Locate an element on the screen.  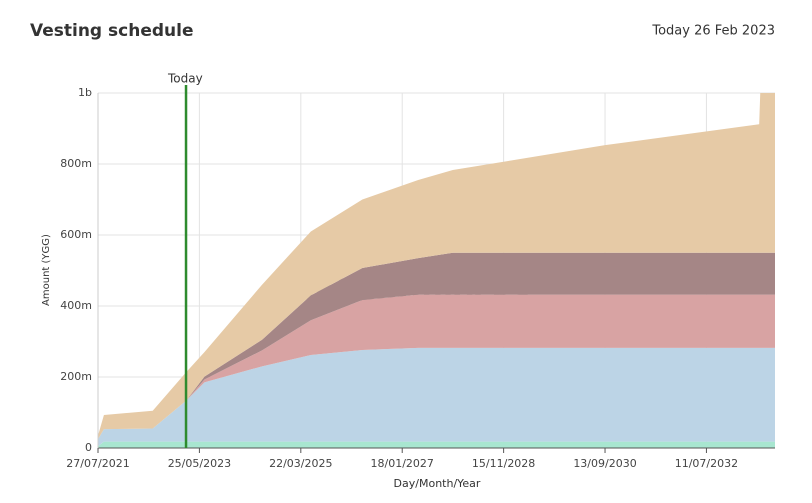
x-tick-label: 13/09/2030 is located at coordinates (604, 463).